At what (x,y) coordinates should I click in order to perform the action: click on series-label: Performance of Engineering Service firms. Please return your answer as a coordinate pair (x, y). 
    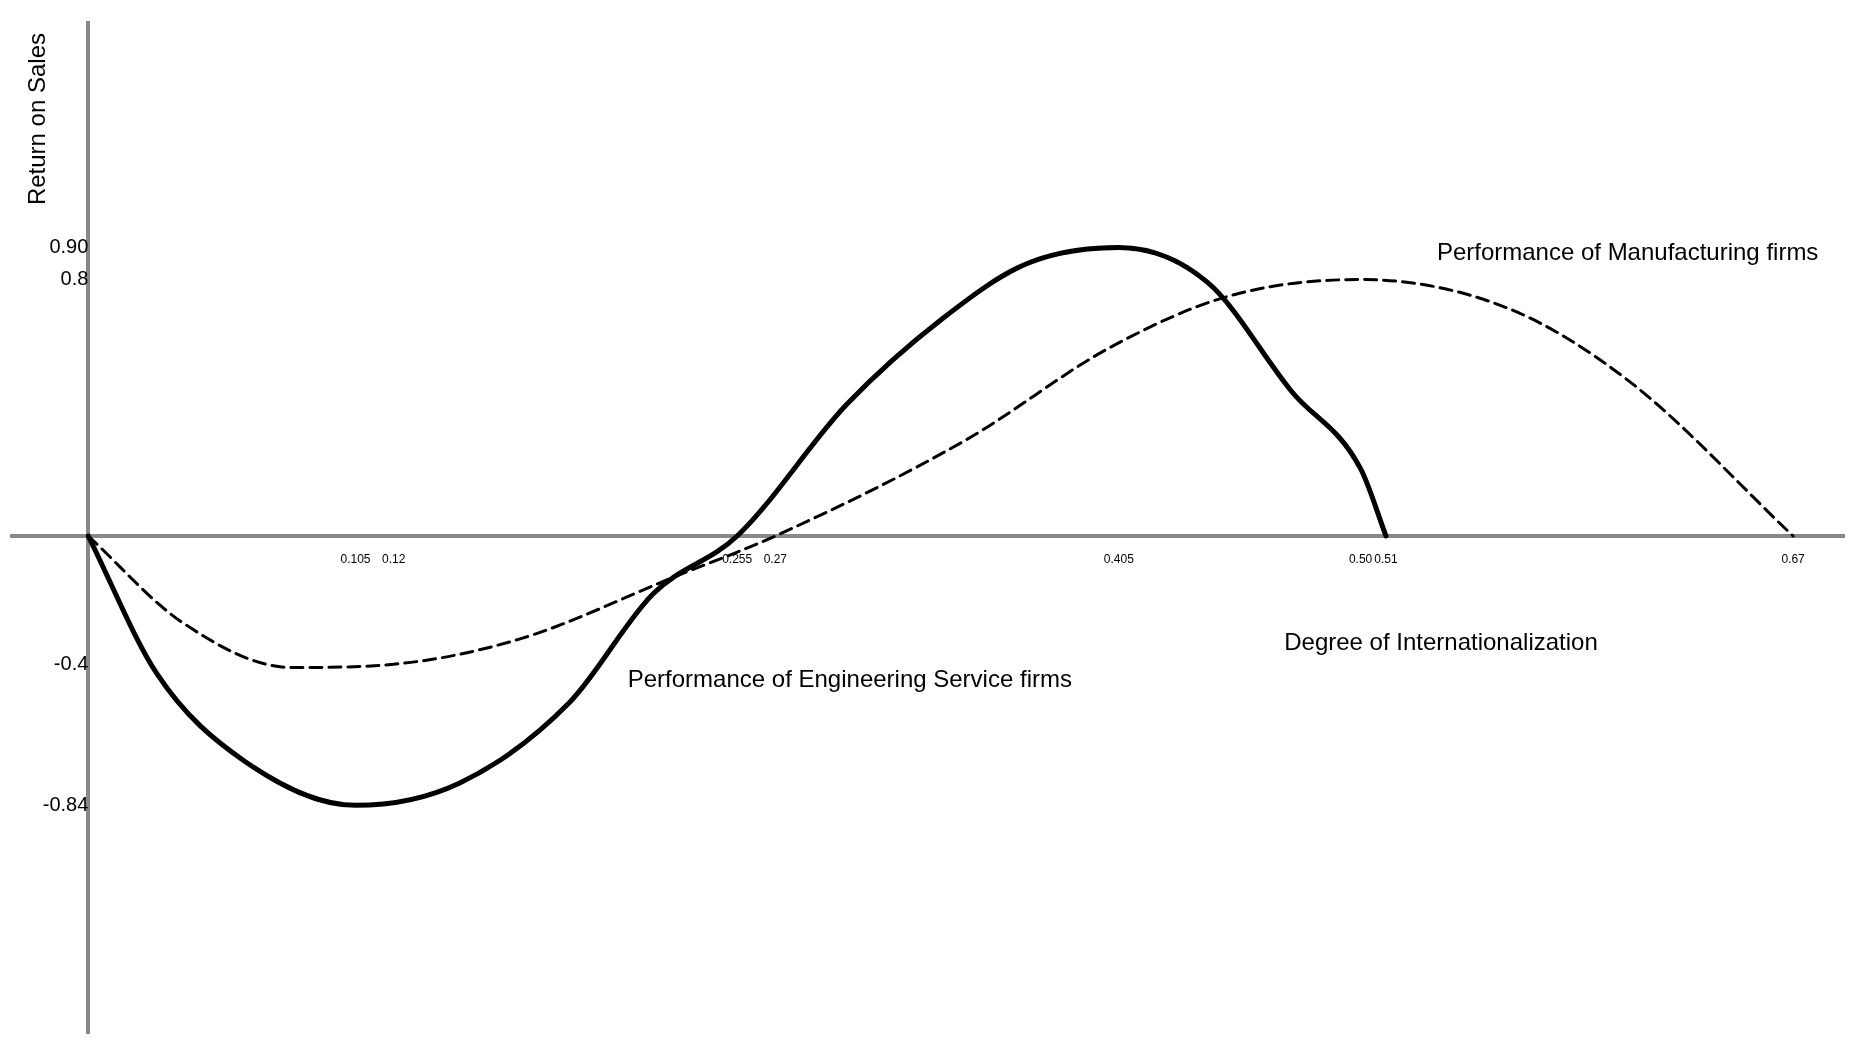
    Looking at the image, I should click on (849, 678).